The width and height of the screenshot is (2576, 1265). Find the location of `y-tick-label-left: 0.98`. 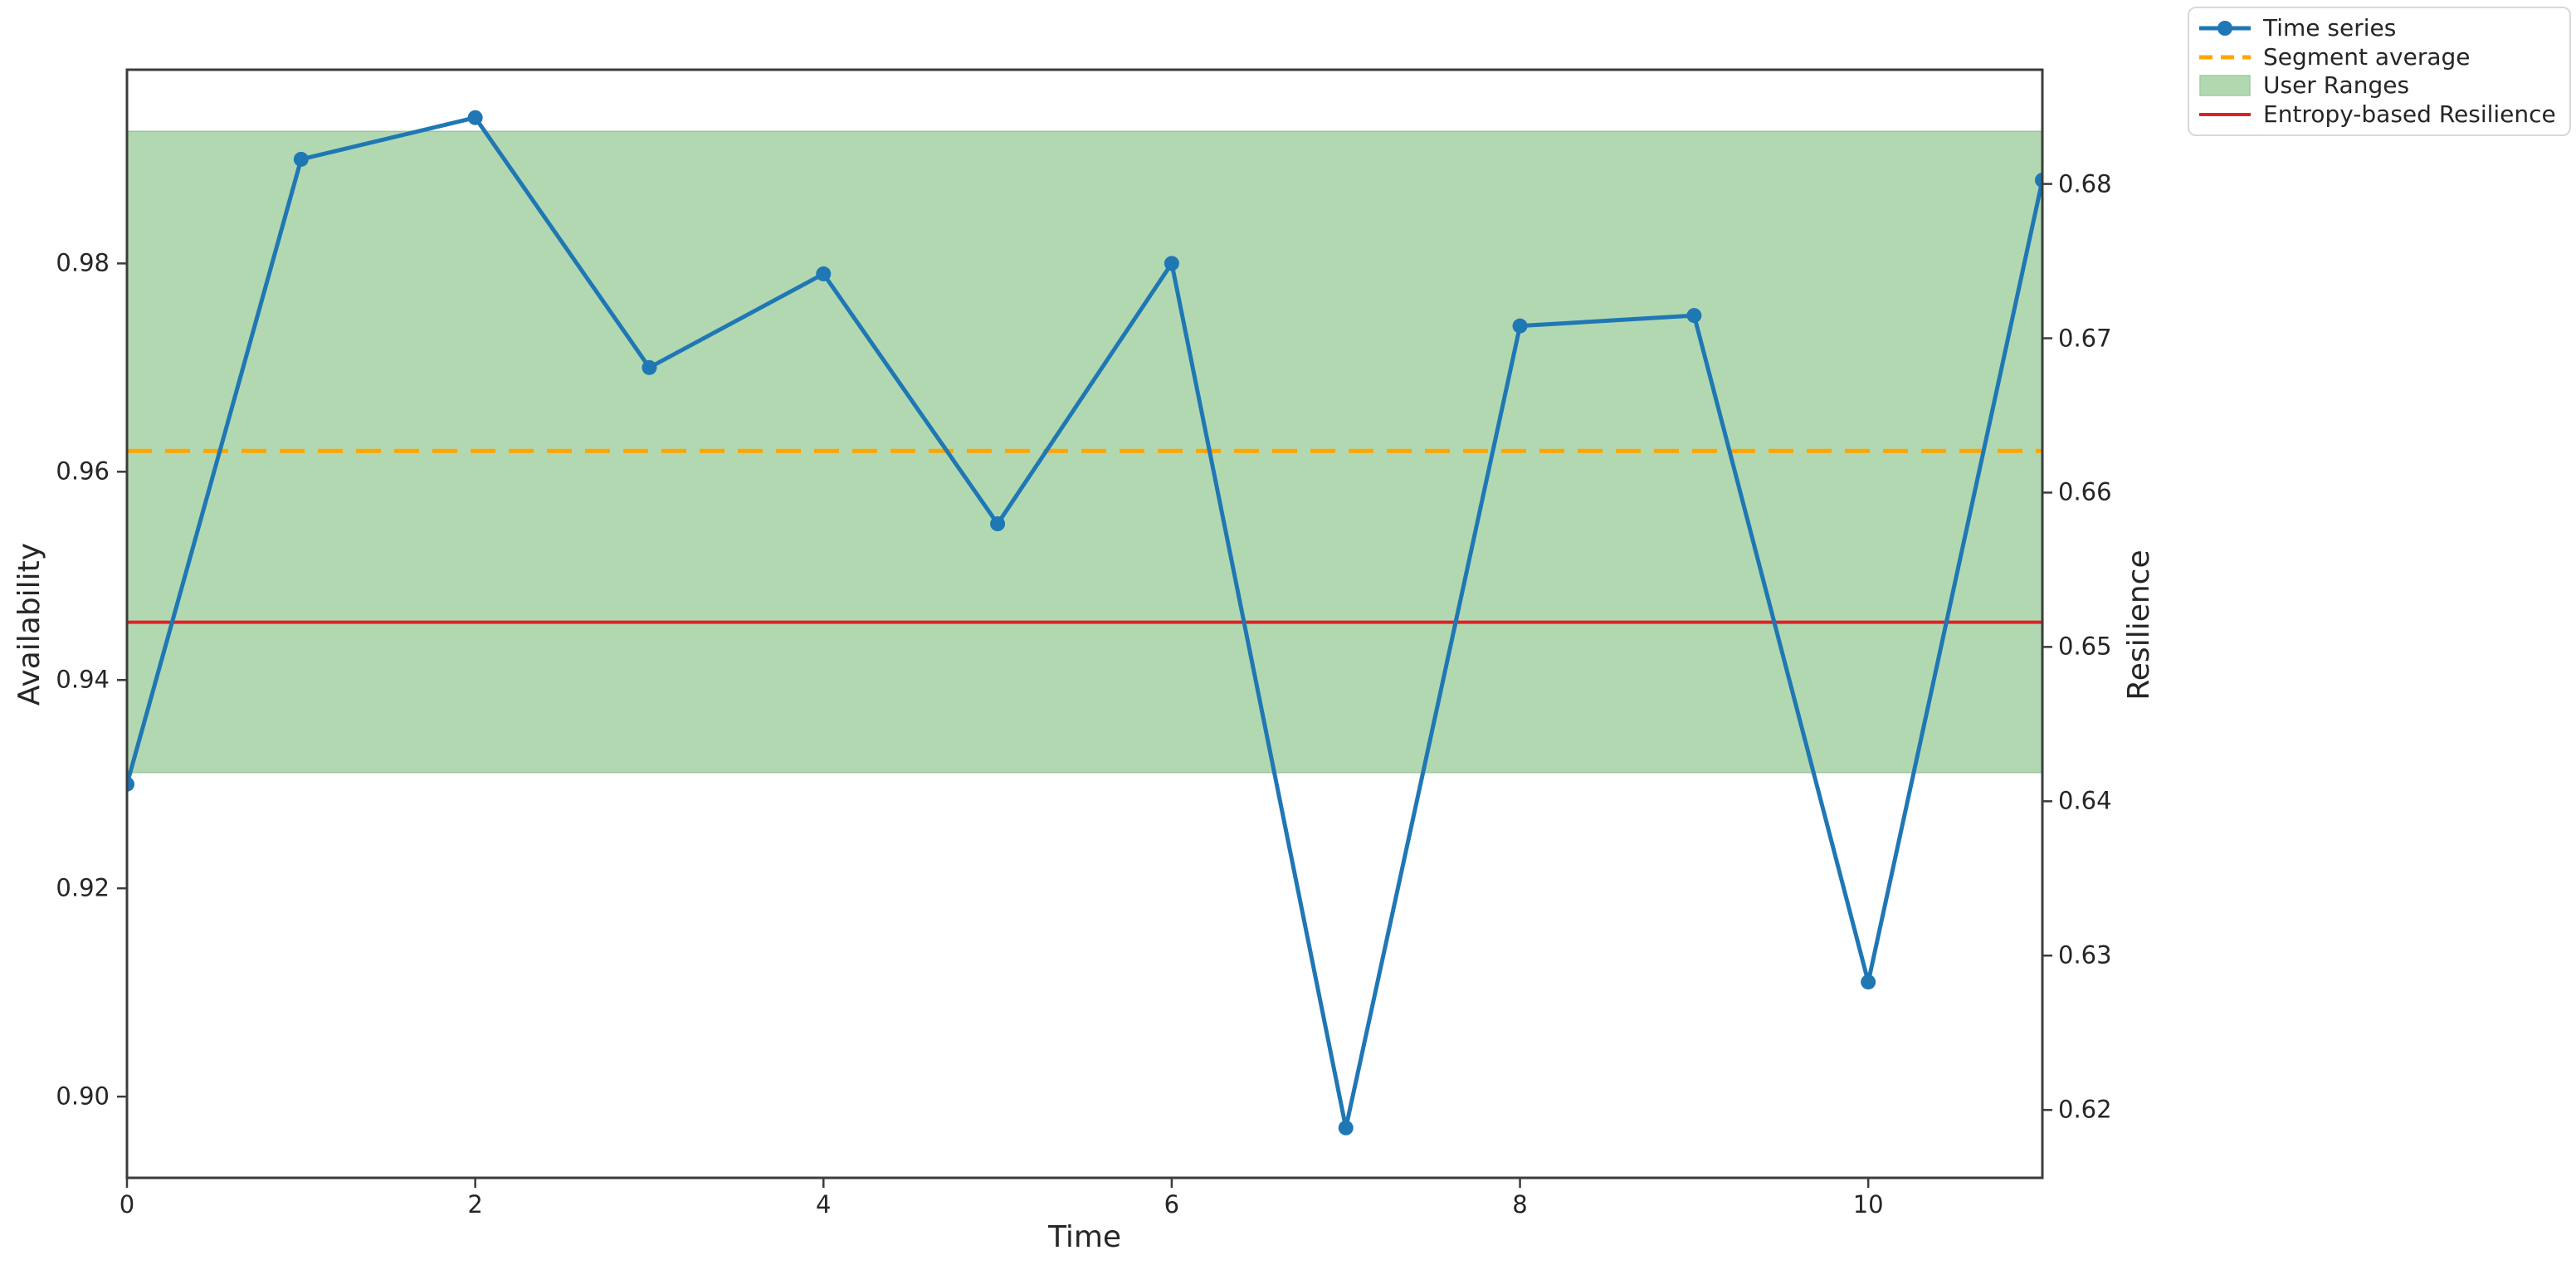

y-tick-label-left: 0.98 is located at coordinates (83, 262).